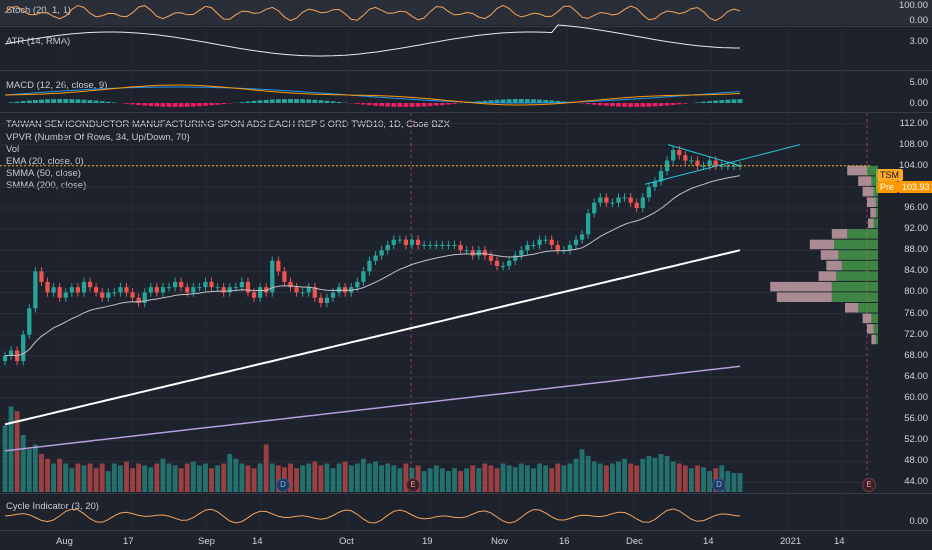 The image size is (932, 550). What do you see at coordinates (916, 271) in the screenshot?
I see `price-tick: 84.00` at bounding box center [916, 271].